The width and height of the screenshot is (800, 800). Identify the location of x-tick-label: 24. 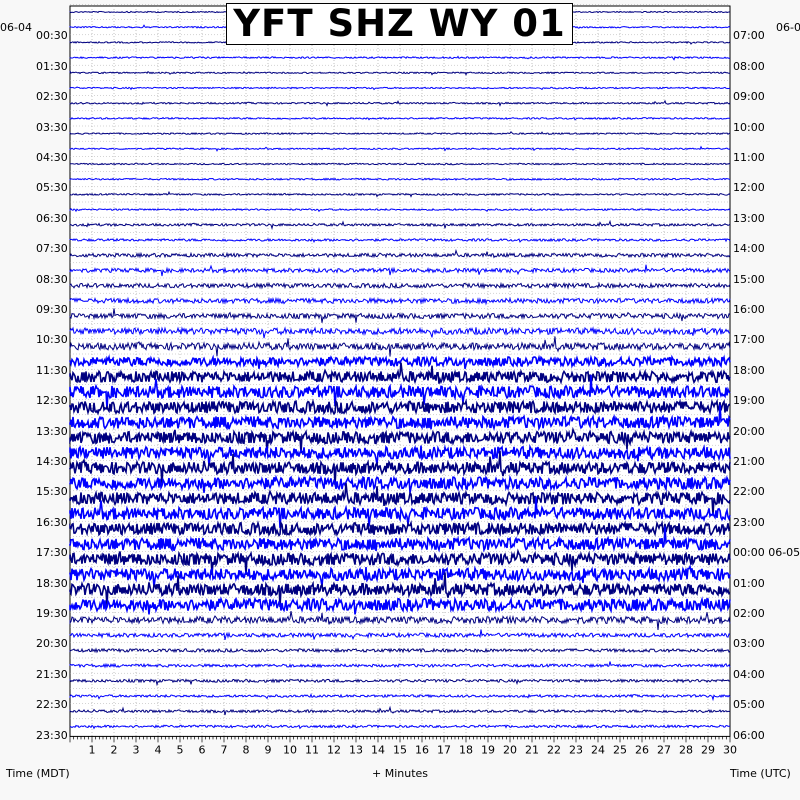
(598, 749).